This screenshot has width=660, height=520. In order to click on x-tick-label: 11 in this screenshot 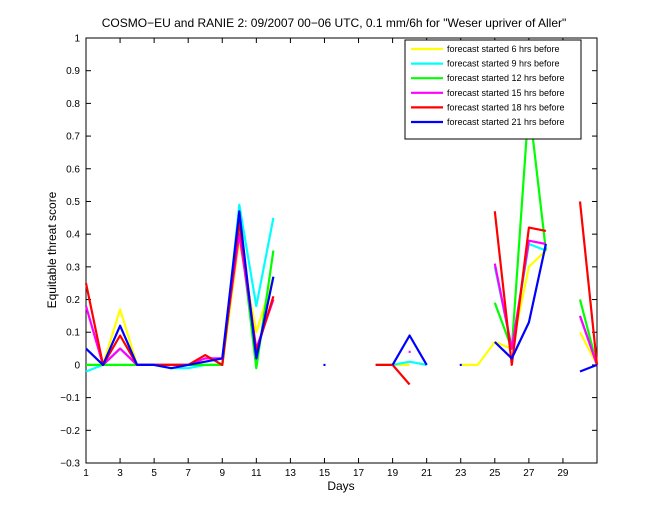, I will do `click(256, 473)`.